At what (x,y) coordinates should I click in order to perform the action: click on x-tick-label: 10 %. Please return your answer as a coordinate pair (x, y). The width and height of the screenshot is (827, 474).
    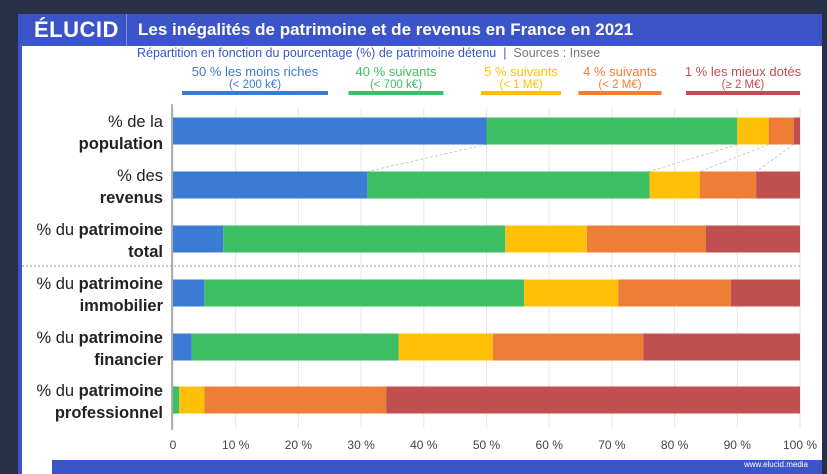
    Looking at the image, I should click on (236, 445).